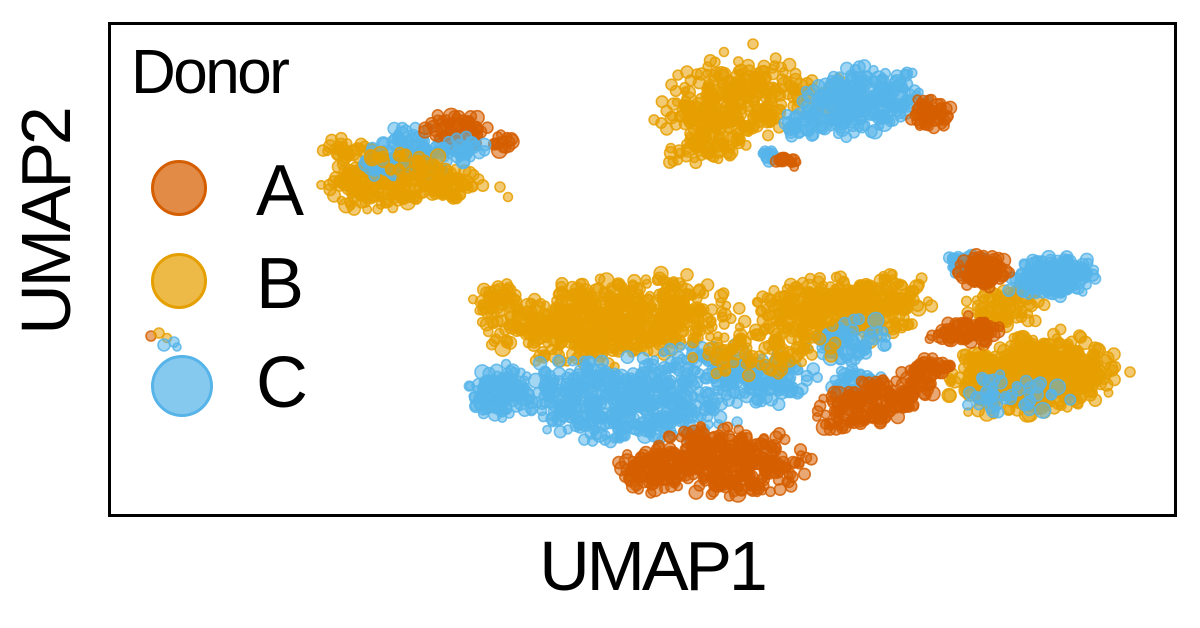 This screenshot has height=628, width=1200. I want to click on legend-label-donor-b: B, so click(280, 284).